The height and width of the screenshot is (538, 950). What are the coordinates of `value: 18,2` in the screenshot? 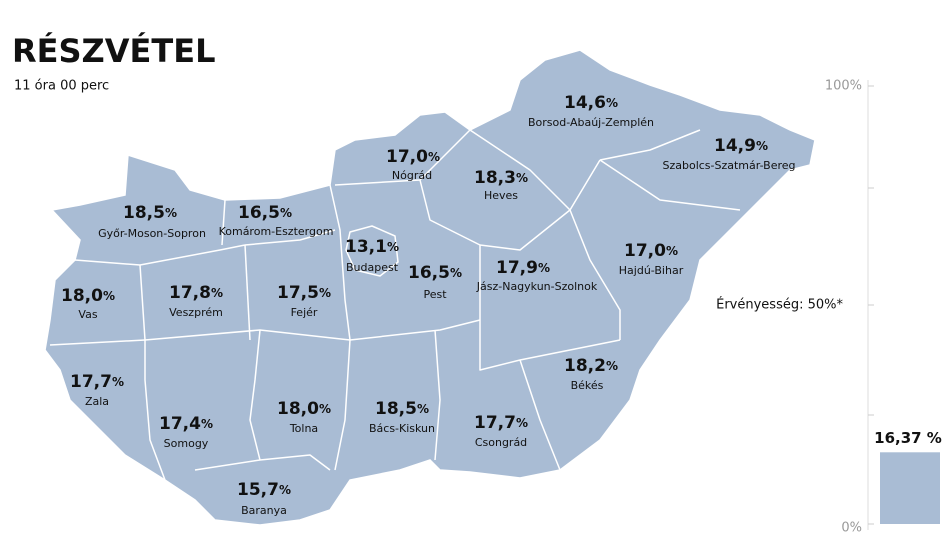 It's located at (585, 366).